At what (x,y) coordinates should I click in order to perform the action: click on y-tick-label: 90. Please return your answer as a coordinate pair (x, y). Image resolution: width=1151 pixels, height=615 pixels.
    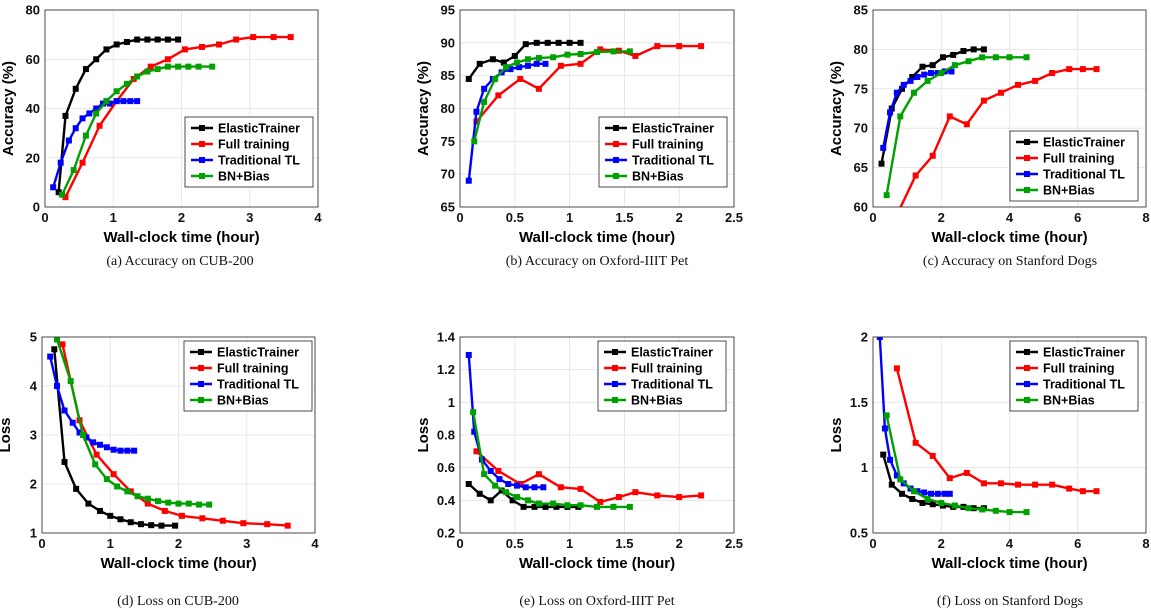
    Looking at the image, I should click on (448, 42).